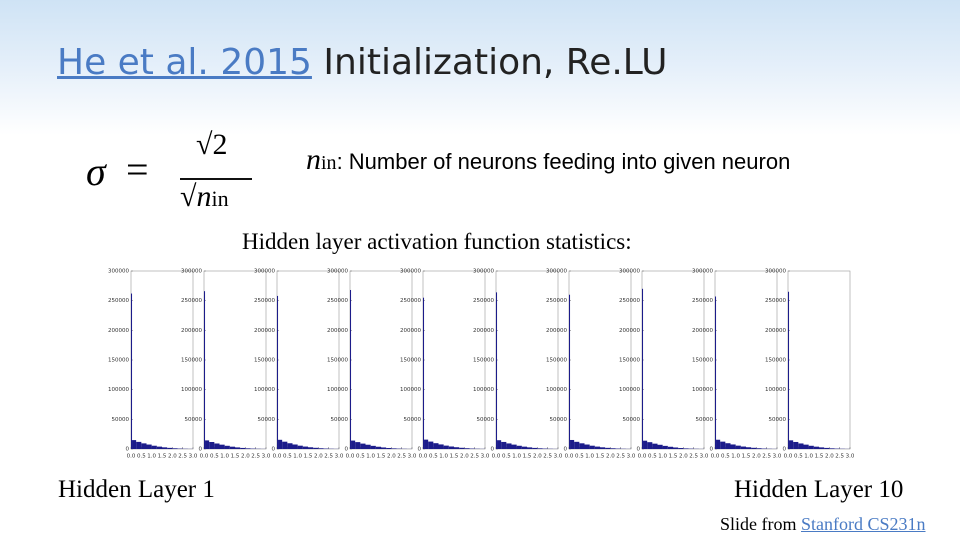  What do you see at coordinates (819, 489) in the screenshot?
I see `last-label: Hidden Layer 10` at bounding box center [819, 489].